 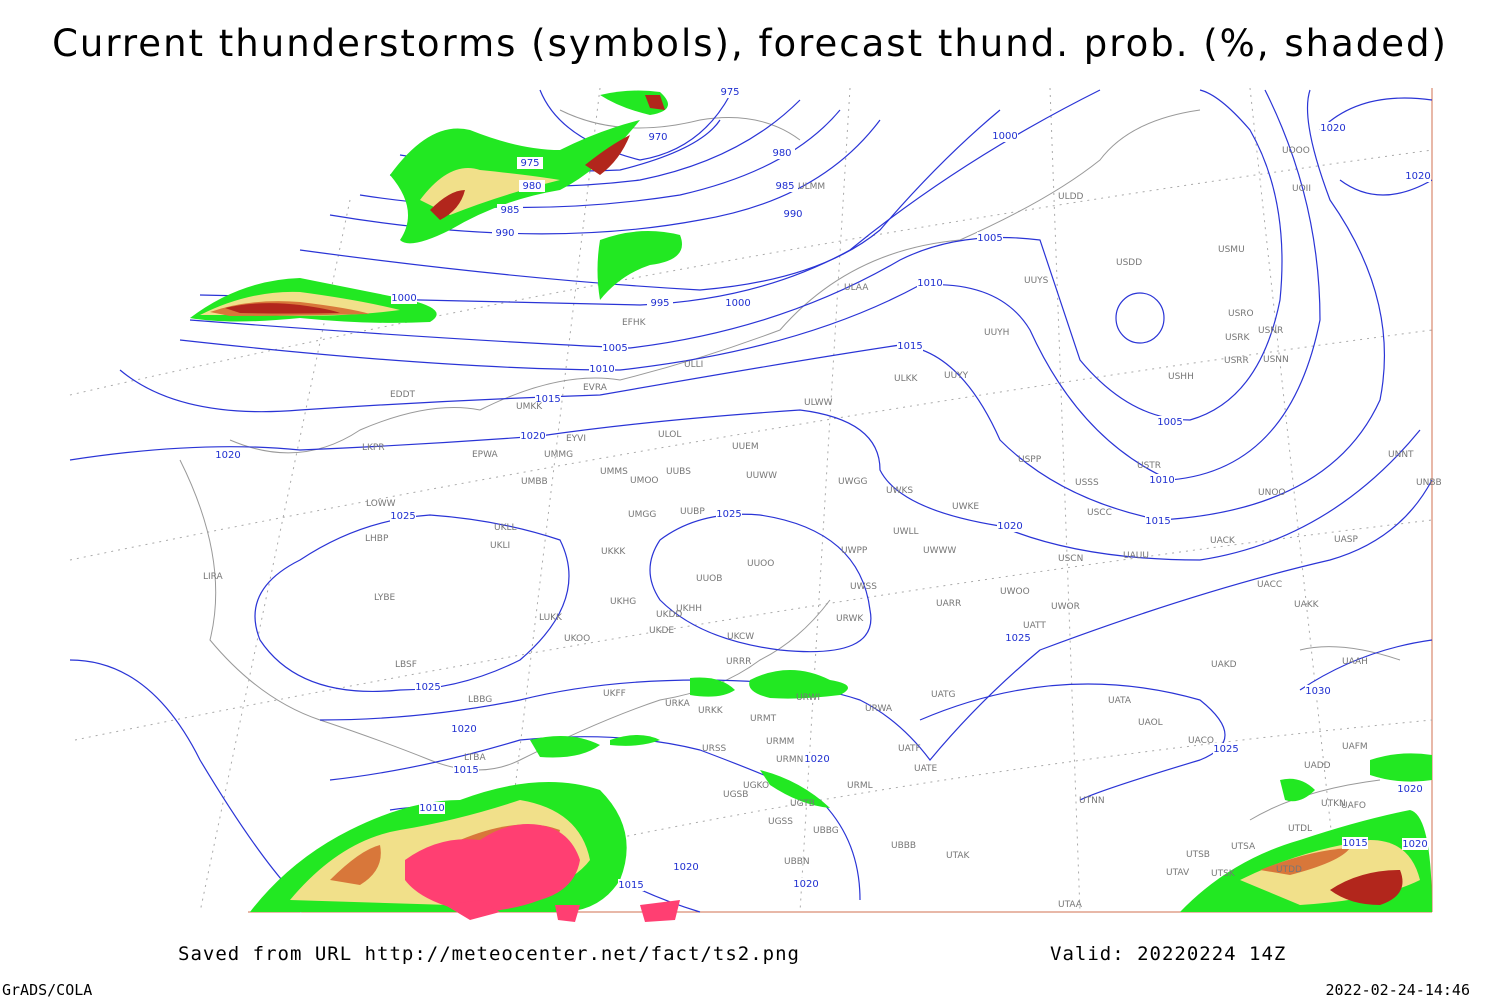 I want to click on station-label: UUYH, so click(x=996, y=333).